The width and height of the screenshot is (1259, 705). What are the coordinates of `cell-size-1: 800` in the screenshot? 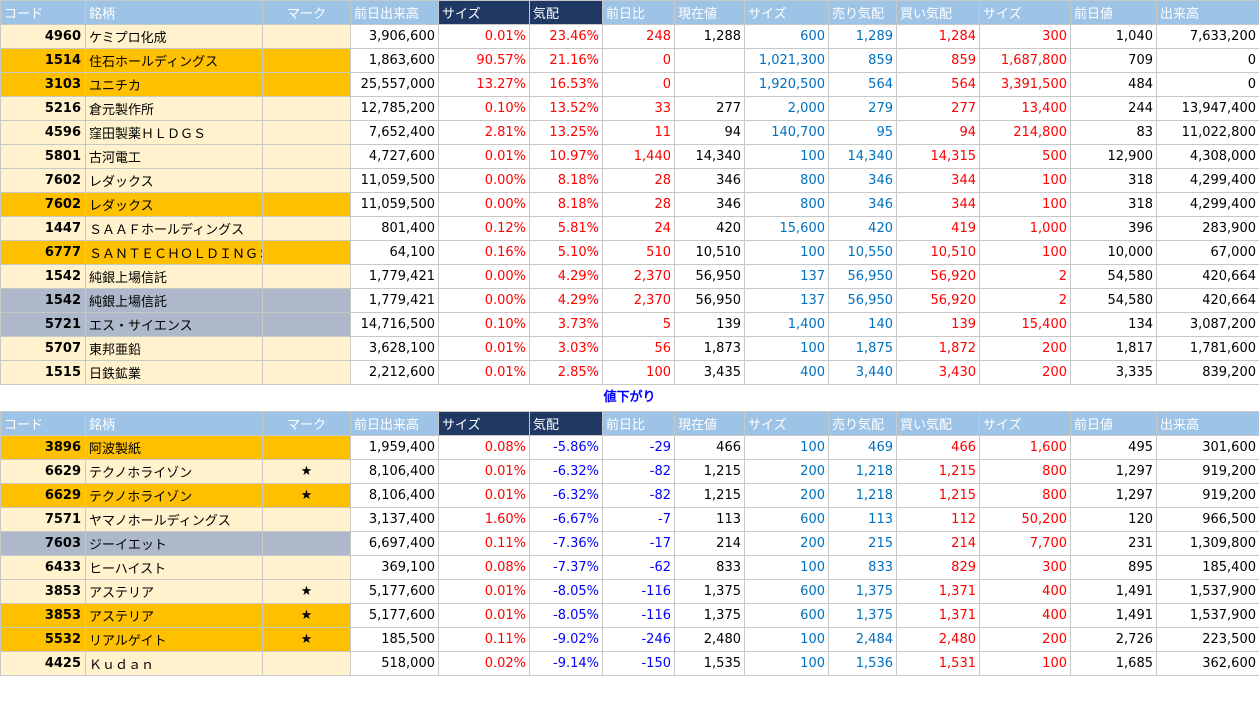 It's located at (786, 180).